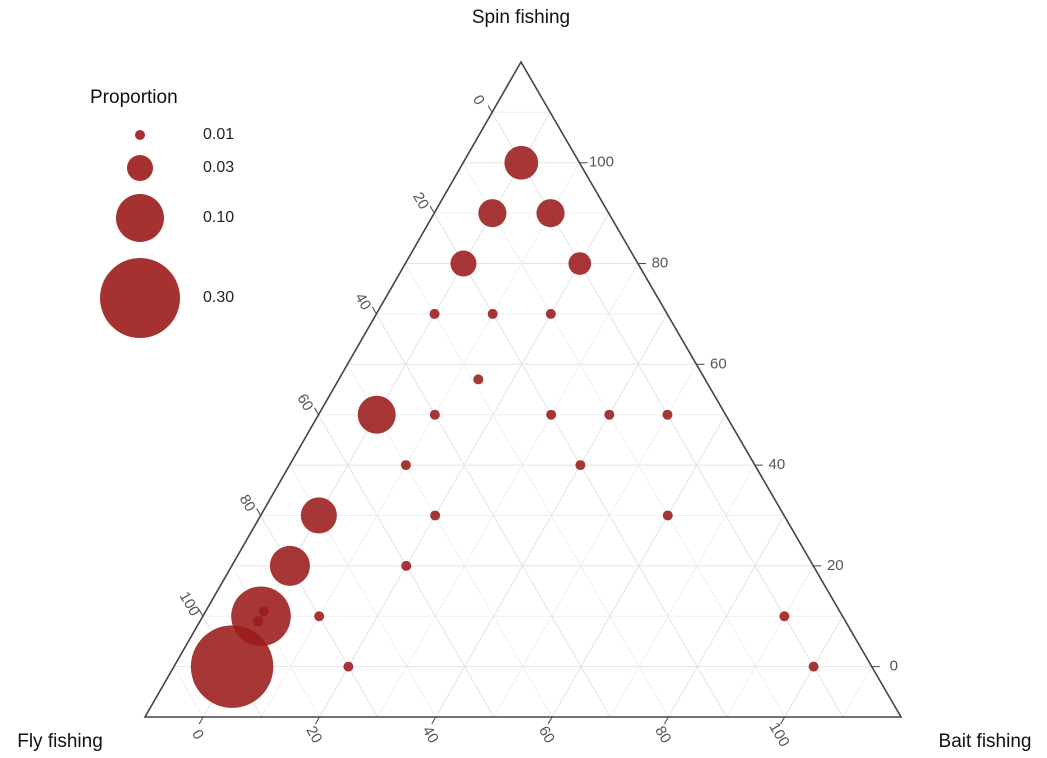 The height and width of the screenshot is (758, 1047). Describe the element at coordinates (218, 134) in the screenshot. I see `legend-label: 0.01` at that location.